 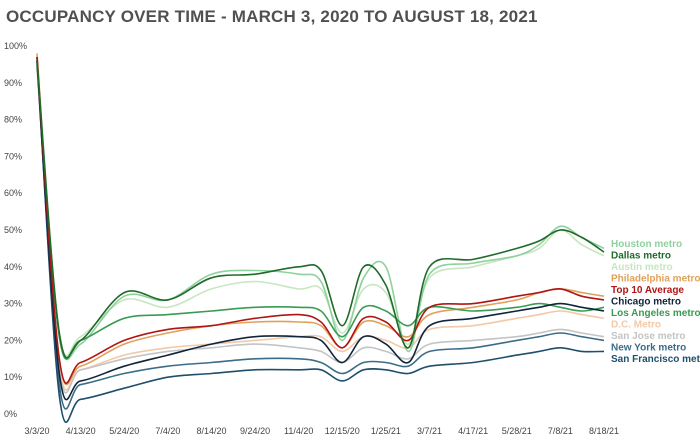 What do you see at coordinates (81, 431) in the screenshot?
I see `x-tick-label: 4/13/20` at bounding box center [81, 431].